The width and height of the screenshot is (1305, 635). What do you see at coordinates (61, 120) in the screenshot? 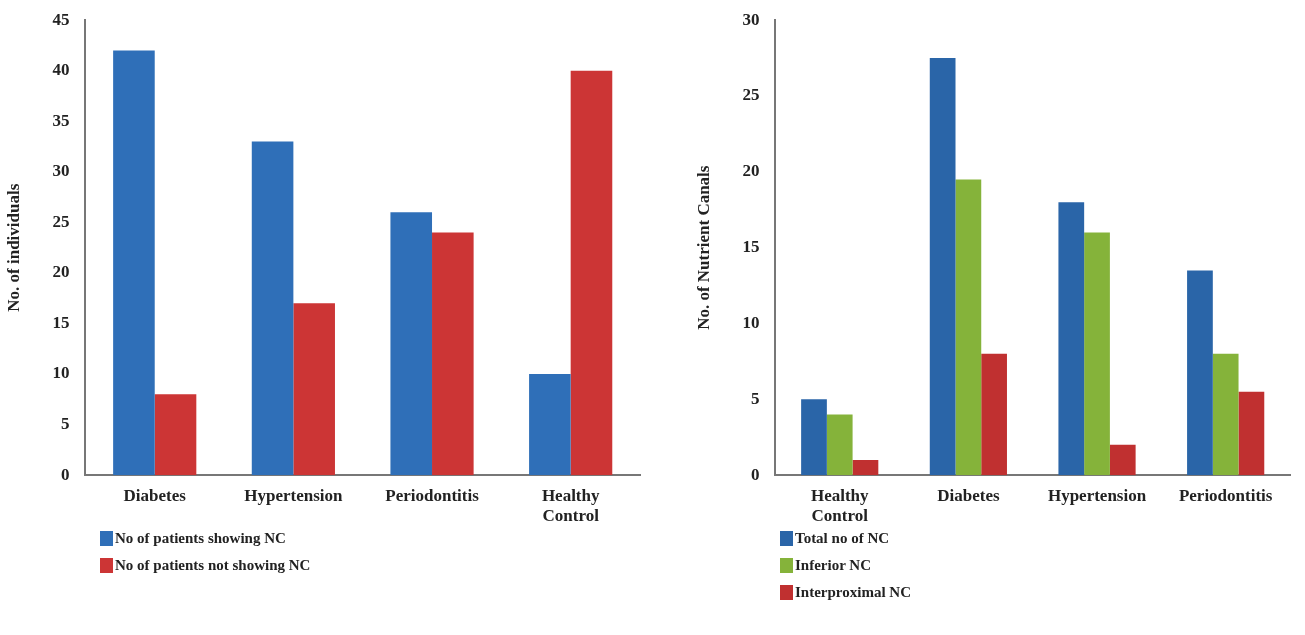
I see `y-tick-label: 35` at bounding box center [61, 120].